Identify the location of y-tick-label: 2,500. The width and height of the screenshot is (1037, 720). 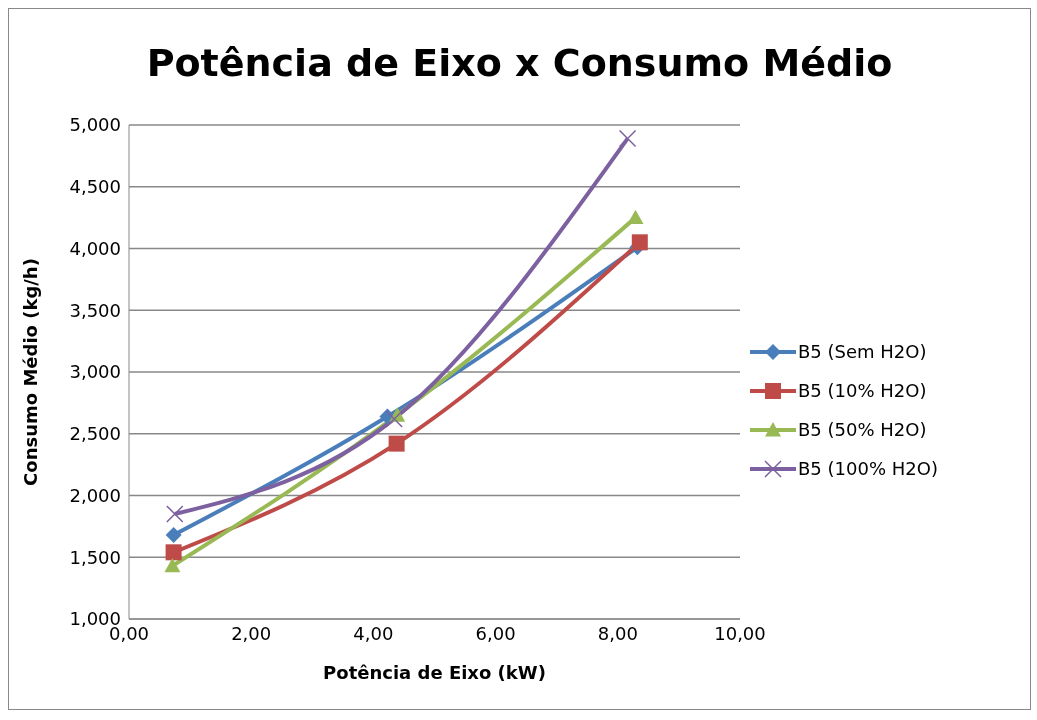
(95, 434).